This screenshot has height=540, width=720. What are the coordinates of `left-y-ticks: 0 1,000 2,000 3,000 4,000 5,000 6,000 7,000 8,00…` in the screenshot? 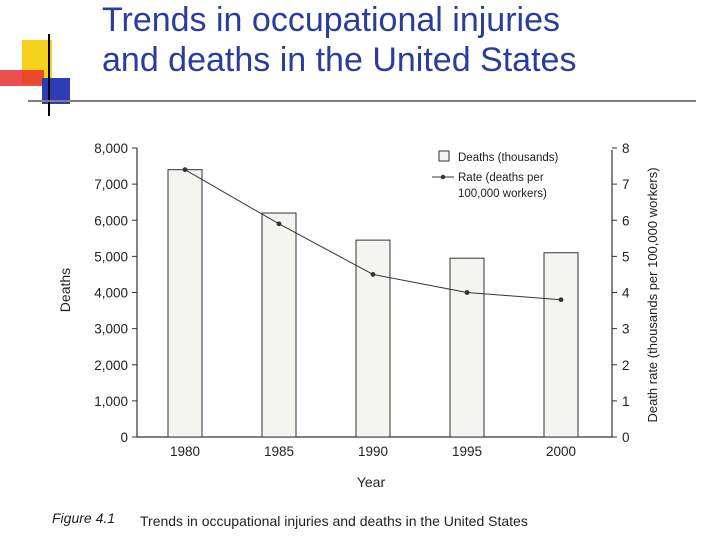 It's located at (115, 293).